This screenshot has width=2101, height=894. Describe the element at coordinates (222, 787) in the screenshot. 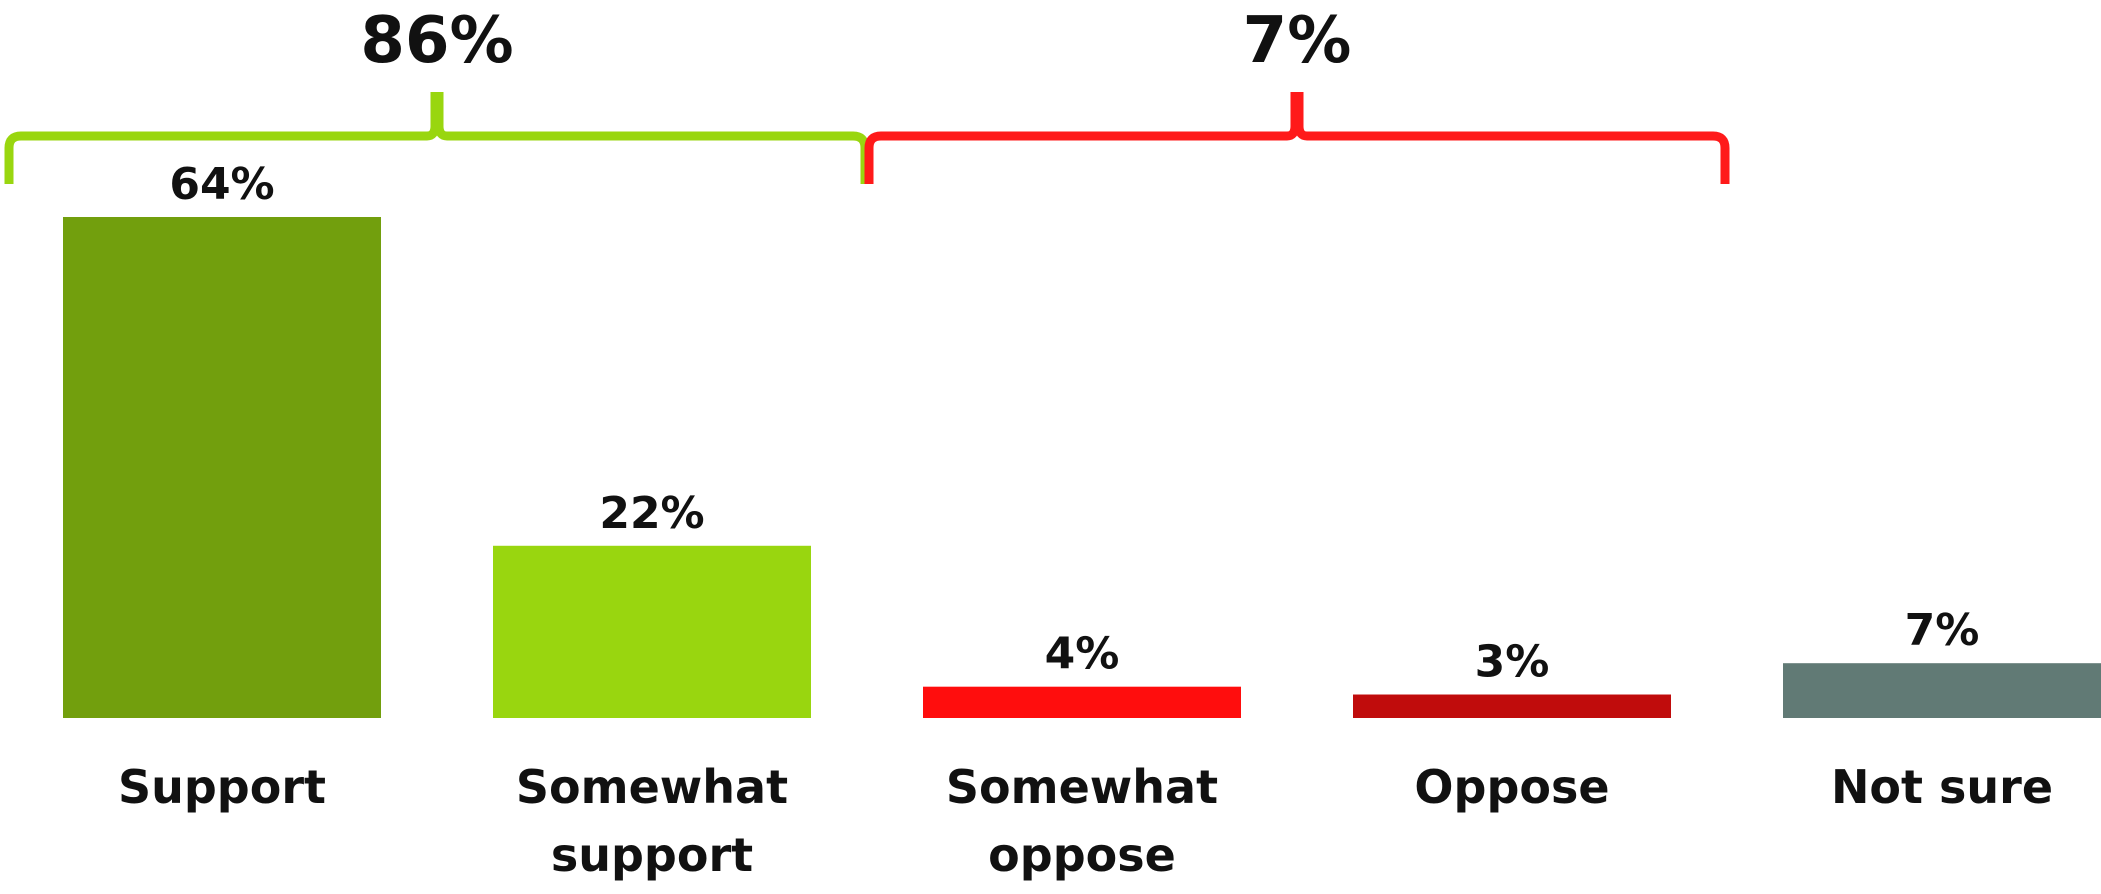

I see `category-label-support: Support` at that location.